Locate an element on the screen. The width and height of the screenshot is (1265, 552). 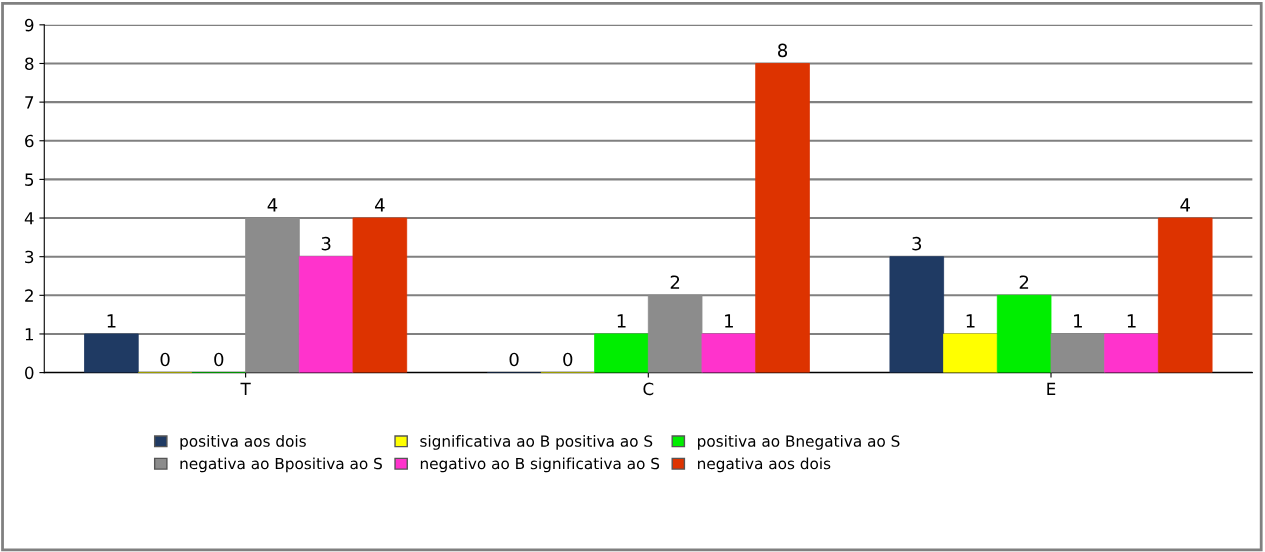
y-tick-label: 5 is located at coordinates (29, 179).